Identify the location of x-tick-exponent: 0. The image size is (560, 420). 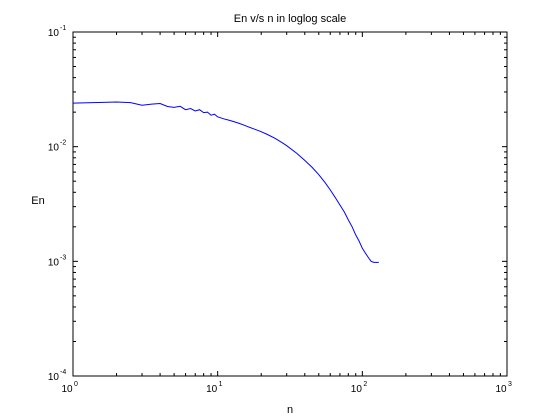
(76, 384).